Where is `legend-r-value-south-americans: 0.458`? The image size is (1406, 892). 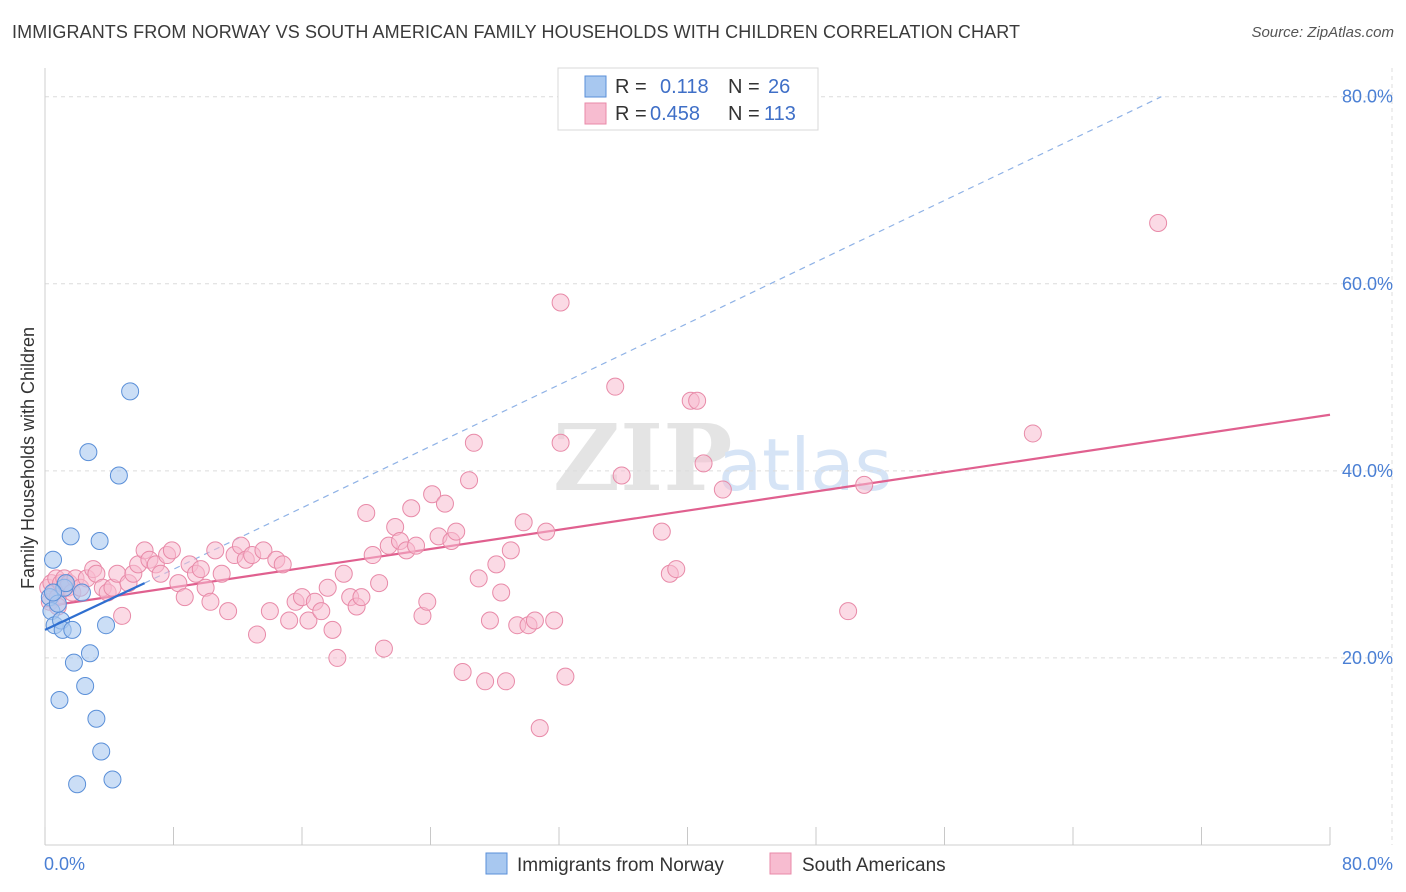 legend-r-value-south-americans: 0.458 is located at coordinates (675, 114).